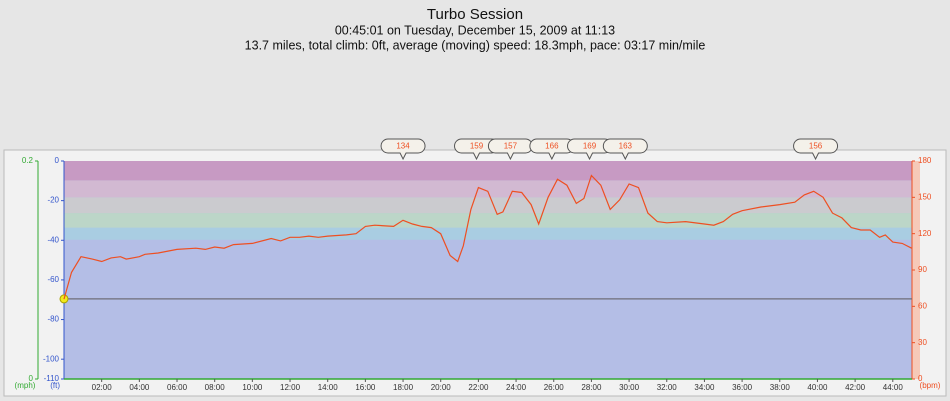 The image size is (950, 401). Describe the element at coordinates (920, 378) in the screenshot. I see `y2-tick-label: 0` at that location.